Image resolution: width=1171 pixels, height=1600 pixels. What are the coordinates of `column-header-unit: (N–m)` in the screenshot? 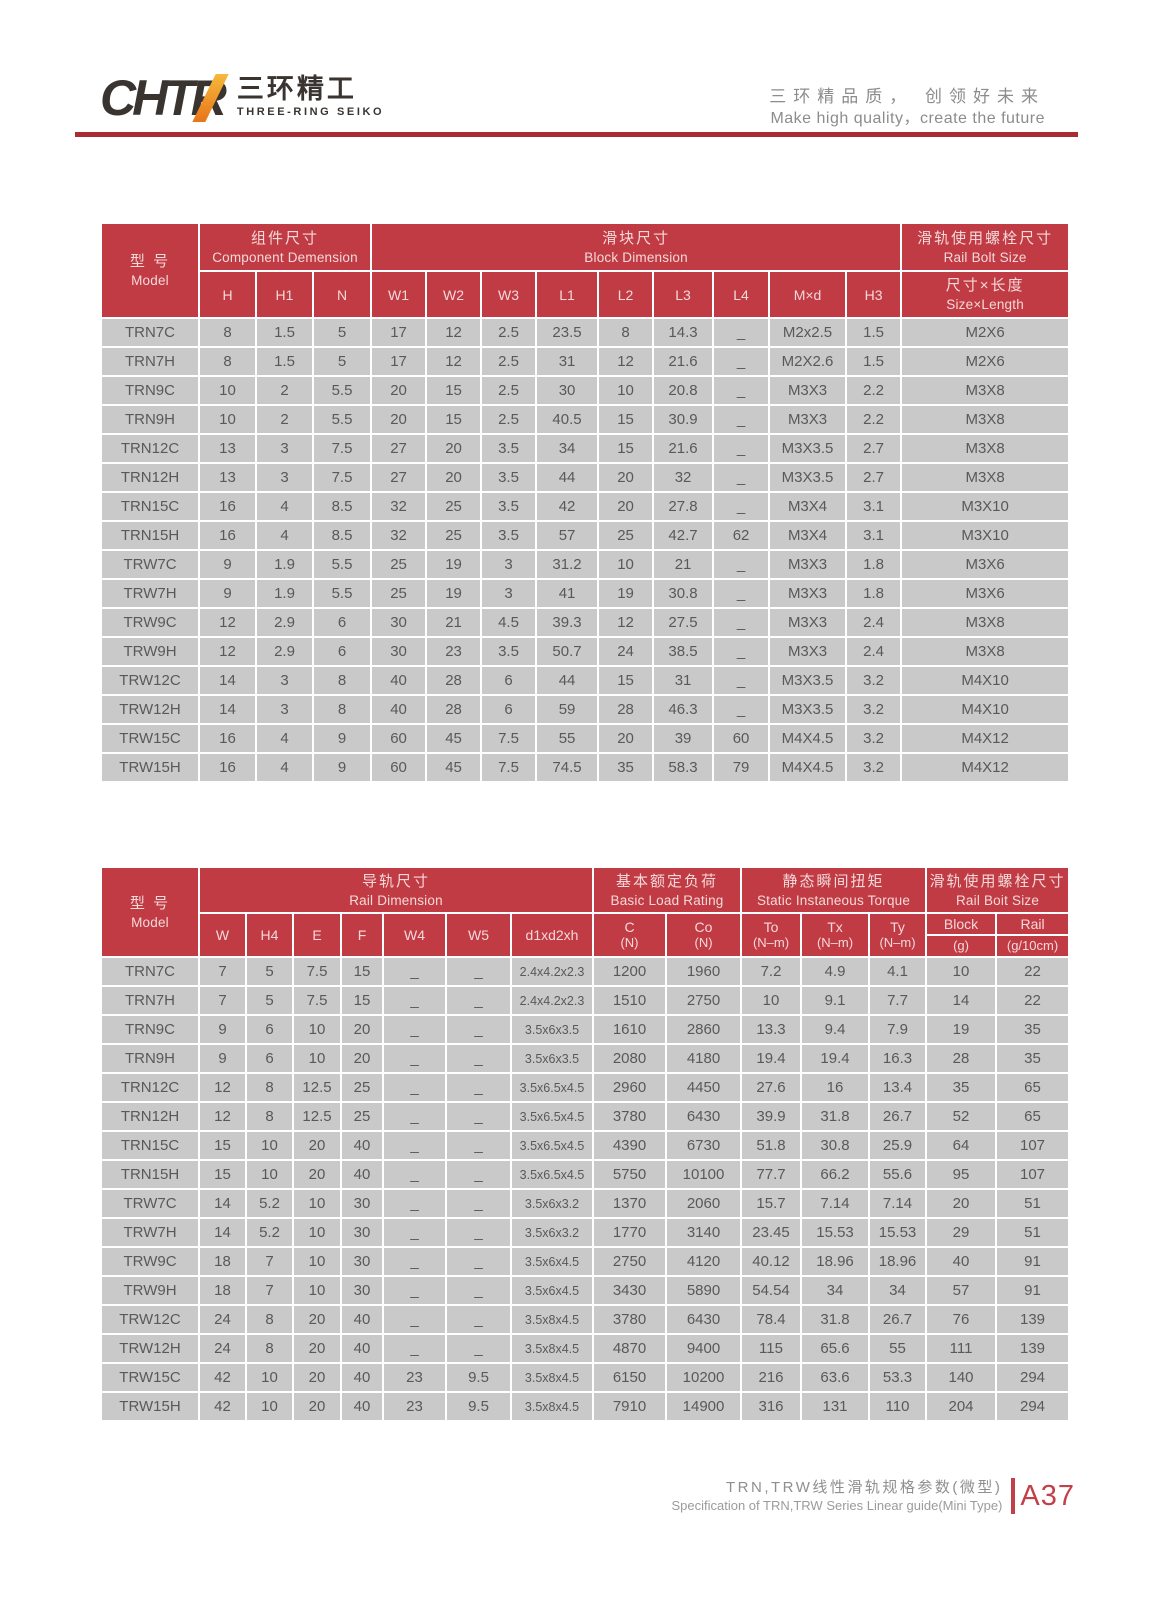 It's located at (835, 942).